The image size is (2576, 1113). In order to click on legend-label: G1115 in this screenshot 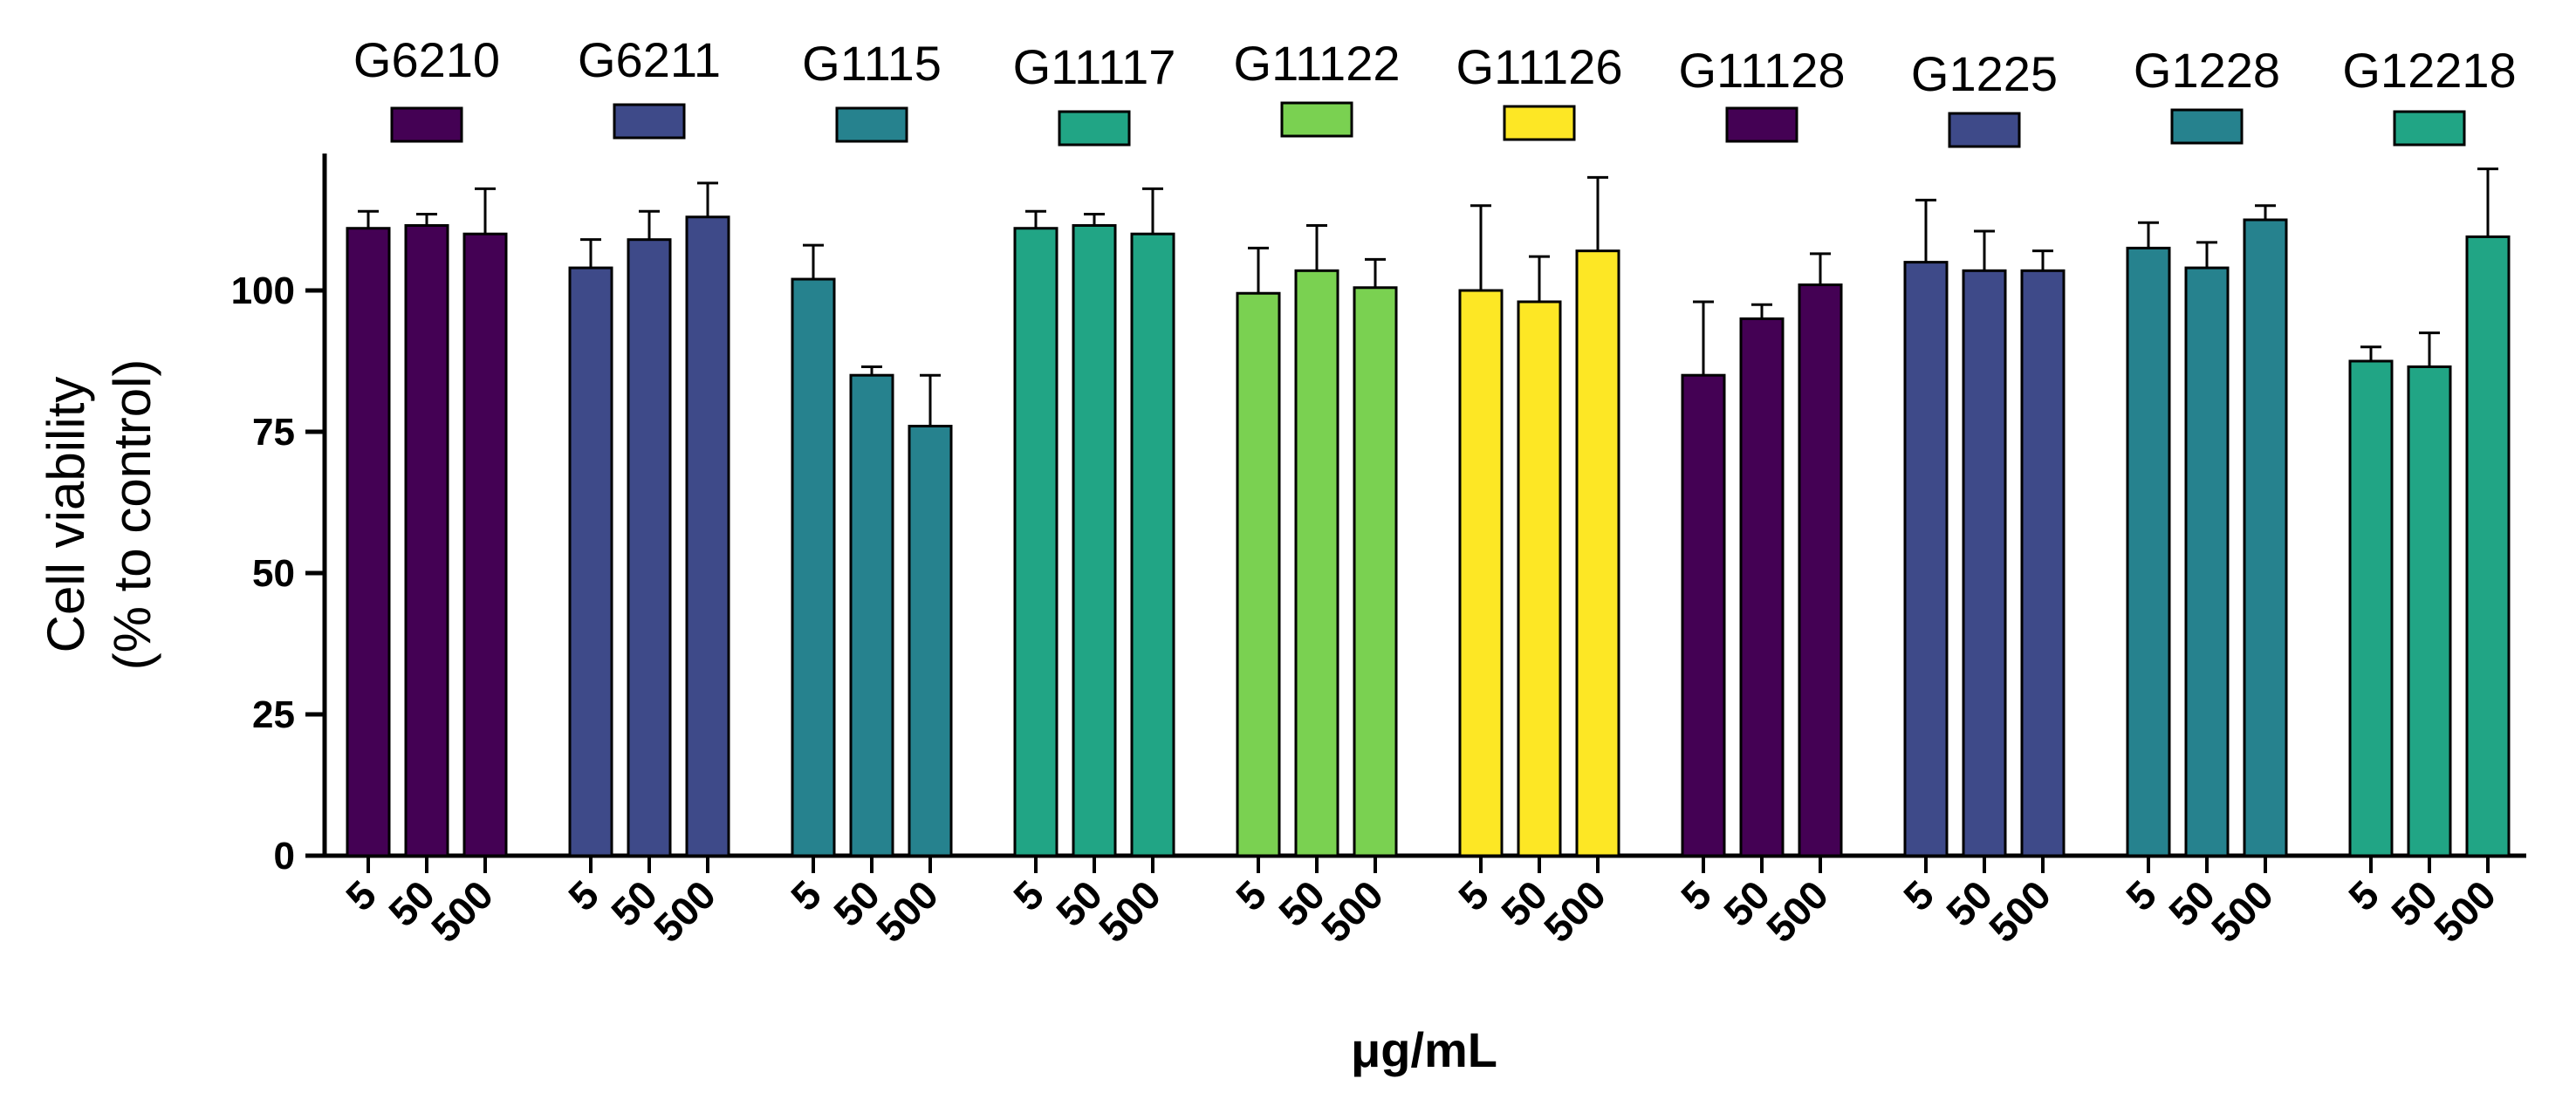, I will do `click(872, 63)`.